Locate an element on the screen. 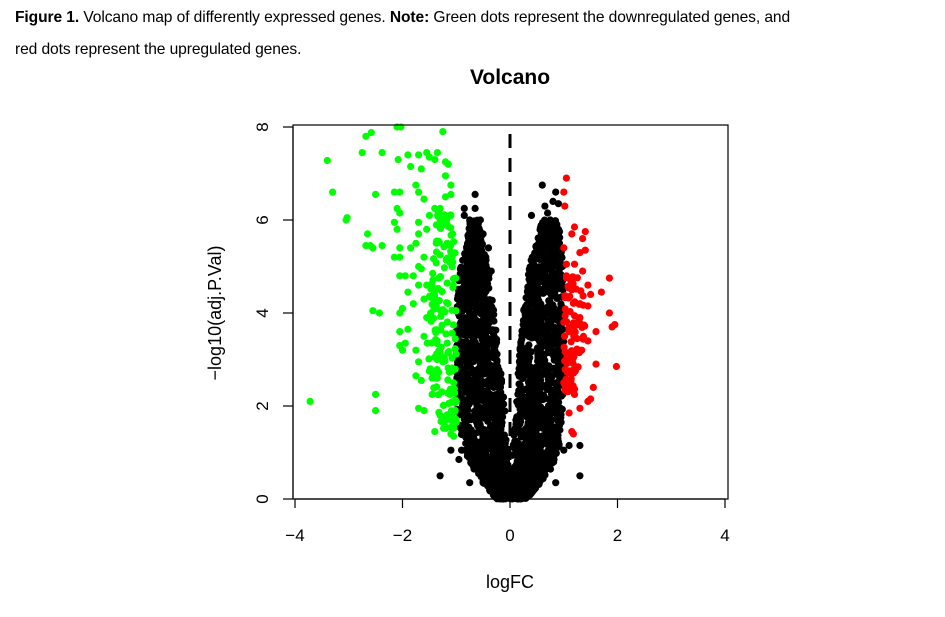 The width and height of the screenshot is (945, 617). x-tick-label: −2 is located at coordinates (402, 535).